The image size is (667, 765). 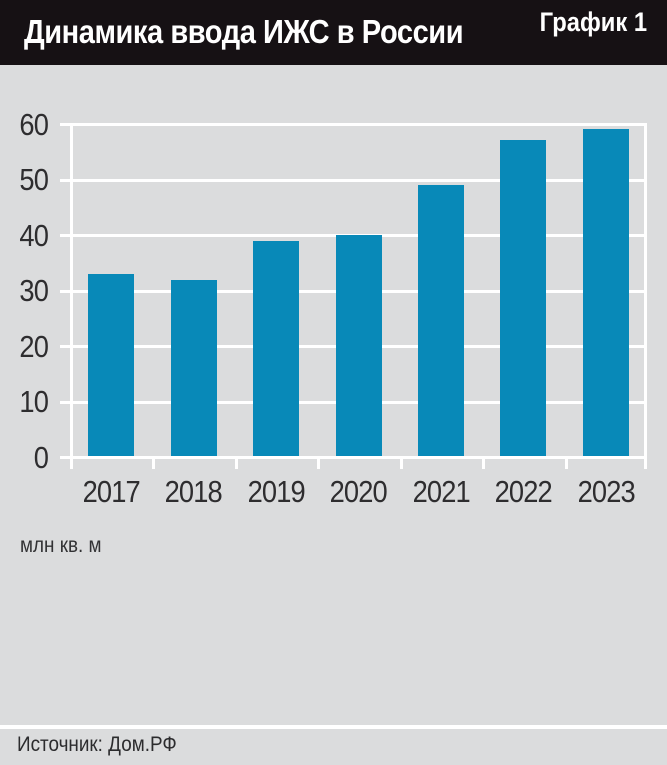 What do you see at coordinates (333, 727) in the screenshot?
I see `footer-divider` at bounding box center [333, 727].